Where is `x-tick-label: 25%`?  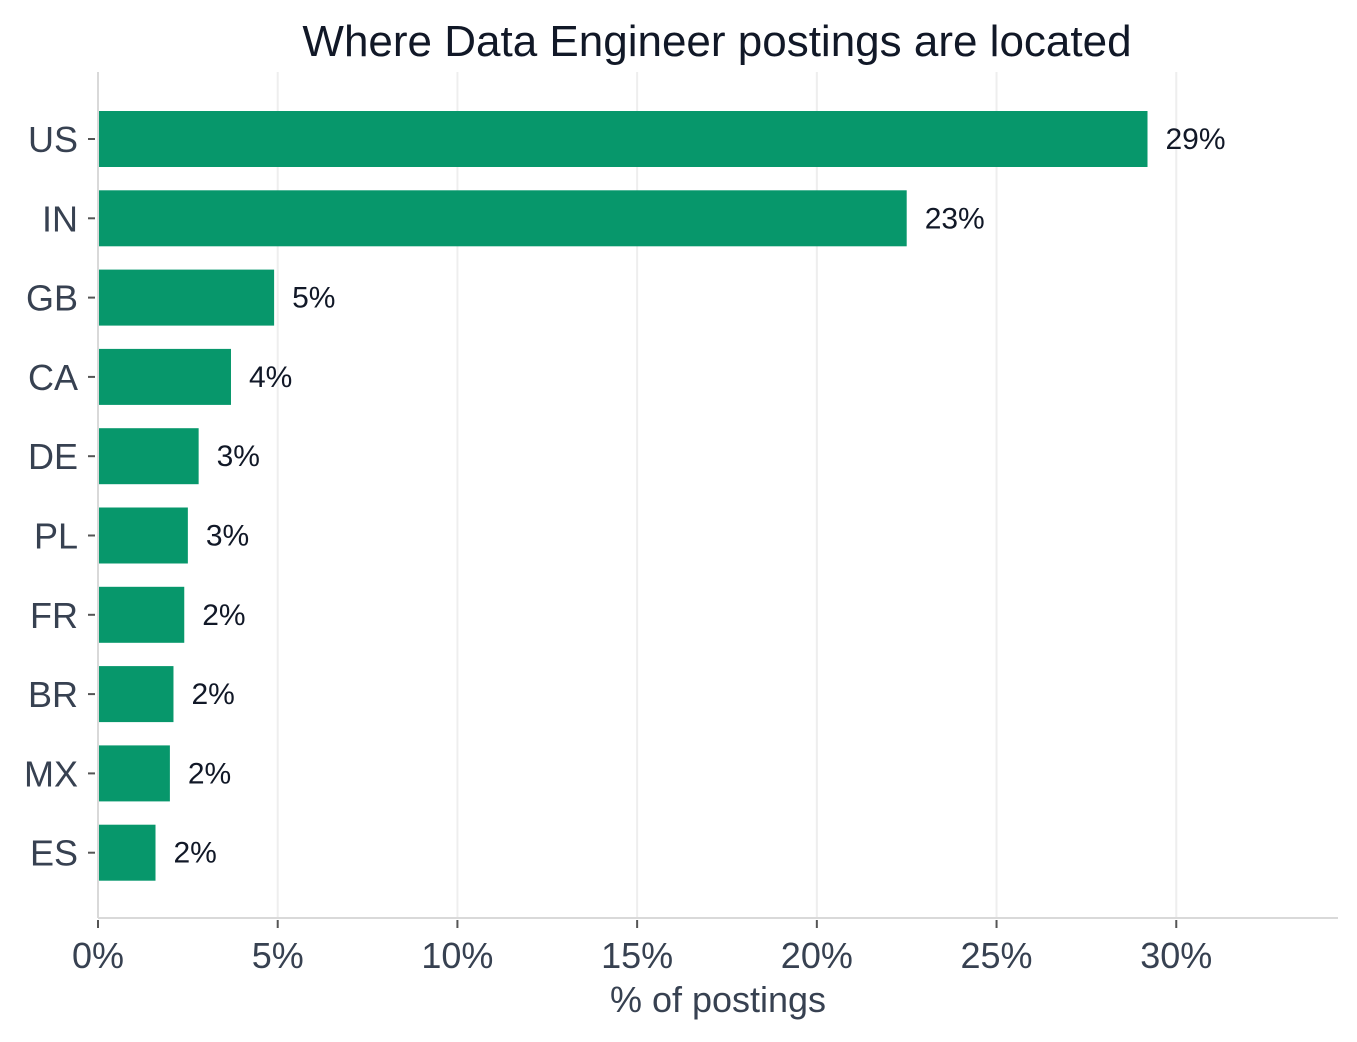
x-tick-label: 25% is located at coordinates (997, 955).